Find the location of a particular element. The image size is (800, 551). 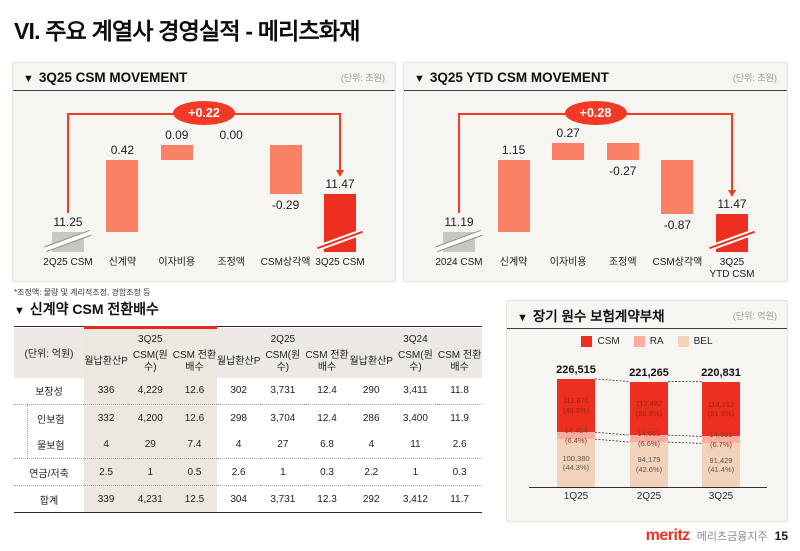

table-cell: 29 is located at coordinates (150, 444).